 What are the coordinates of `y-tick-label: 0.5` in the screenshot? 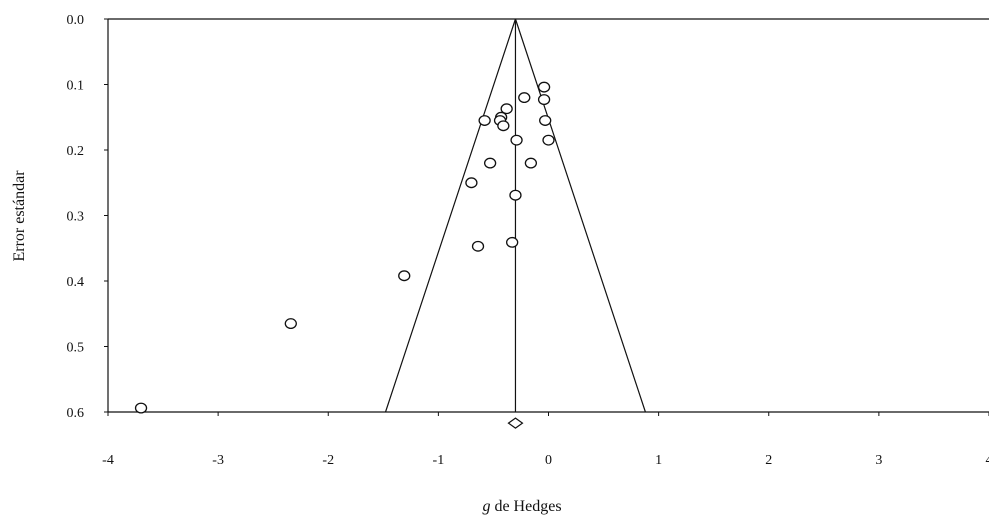 It's located at (76, 348).